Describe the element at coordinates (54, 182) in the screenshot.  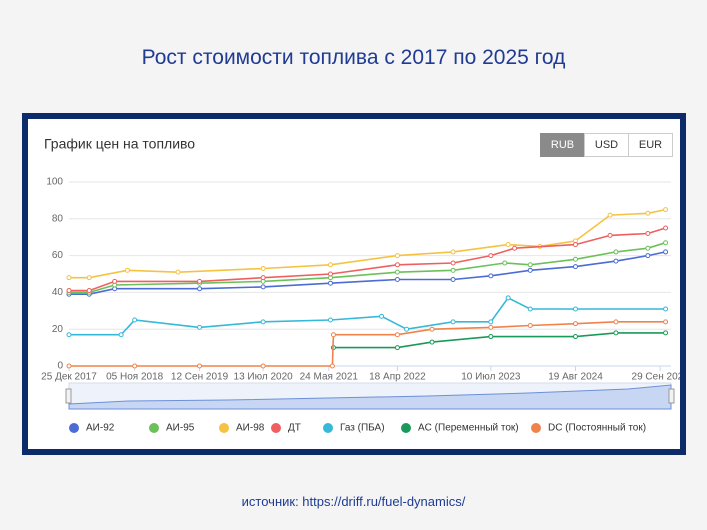
I see `y-tick-label: 100` at that location.